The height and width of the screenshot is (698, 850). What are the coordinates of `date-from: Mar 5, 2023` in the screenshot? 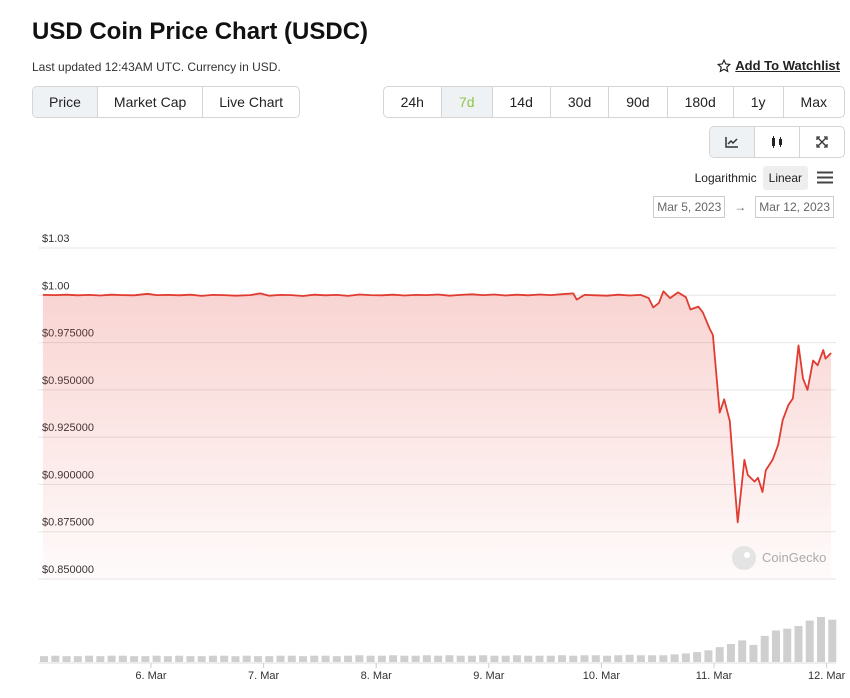 It's located at (689, 207).